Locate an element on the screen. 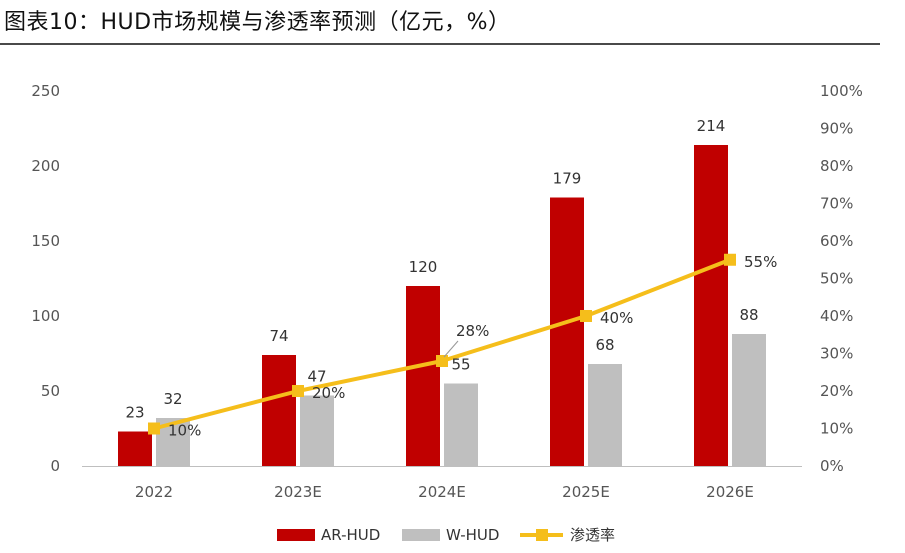 The width and height of the screenshot is (905, 553). y-right-tick-label: 70% is located at coordinates (836, 204).